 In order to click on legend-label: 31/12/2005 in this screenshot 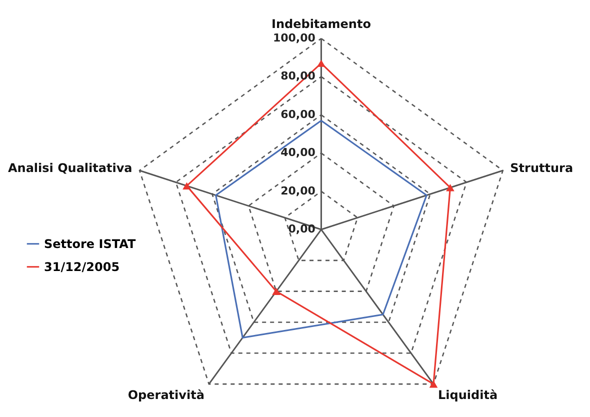, I will do `click(82, 267)`.